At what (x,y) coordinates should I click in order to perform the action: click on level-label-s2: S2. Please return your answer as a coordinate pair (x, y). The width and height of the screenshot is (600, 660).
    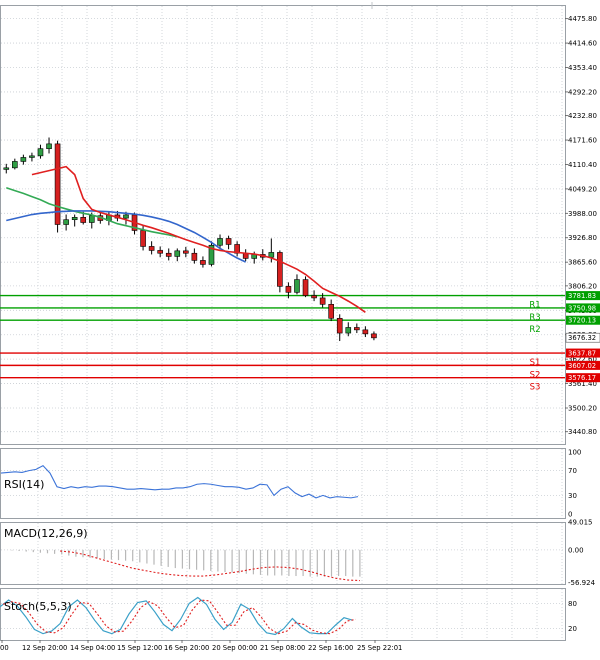
    Looking at the image, I should click on (535, 375).